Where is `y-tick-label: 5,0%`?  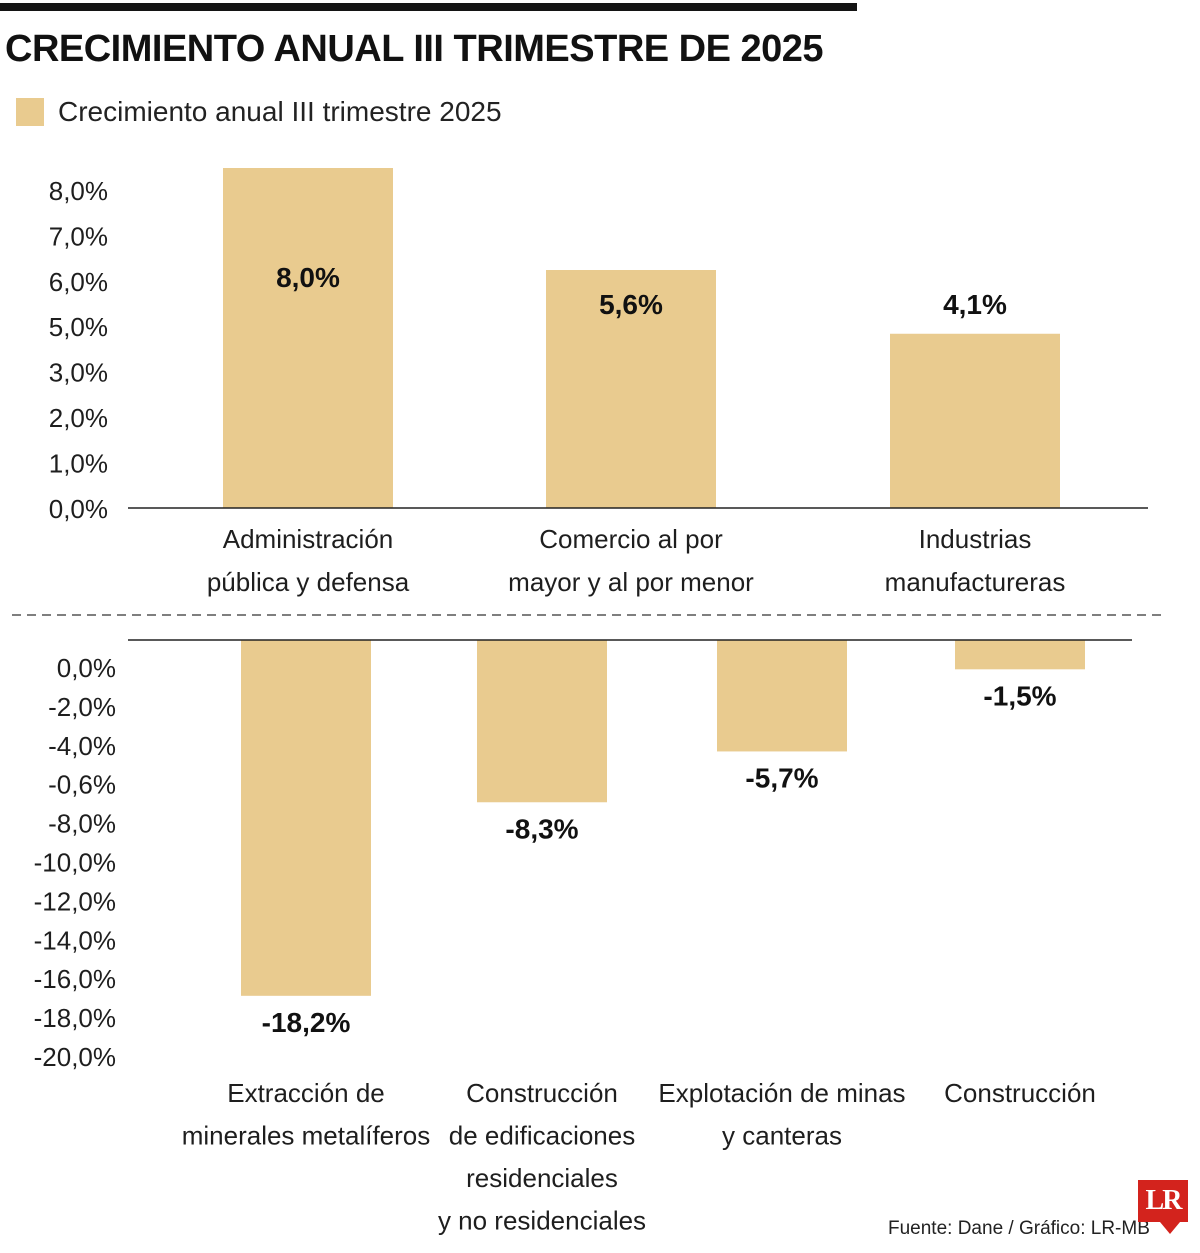
y-tick-label: 5,0% is located at coordinates (78, 327).